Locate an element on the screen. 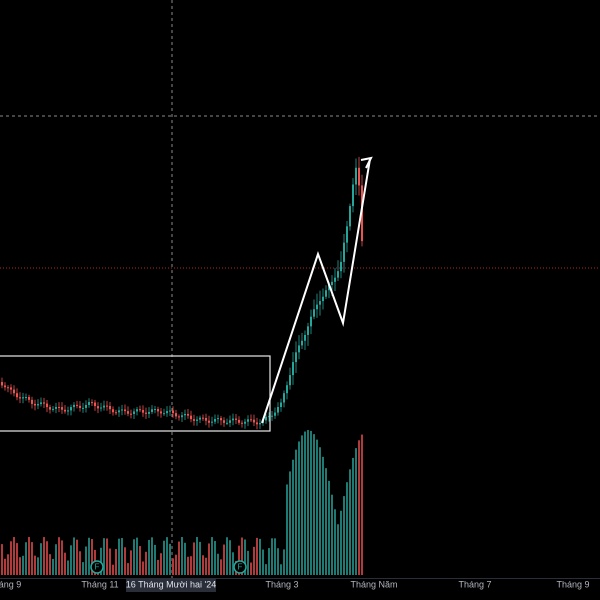 Image resolution: width=600 pixels, height=600 pixels. range-box is located at coordinates (135, 393).